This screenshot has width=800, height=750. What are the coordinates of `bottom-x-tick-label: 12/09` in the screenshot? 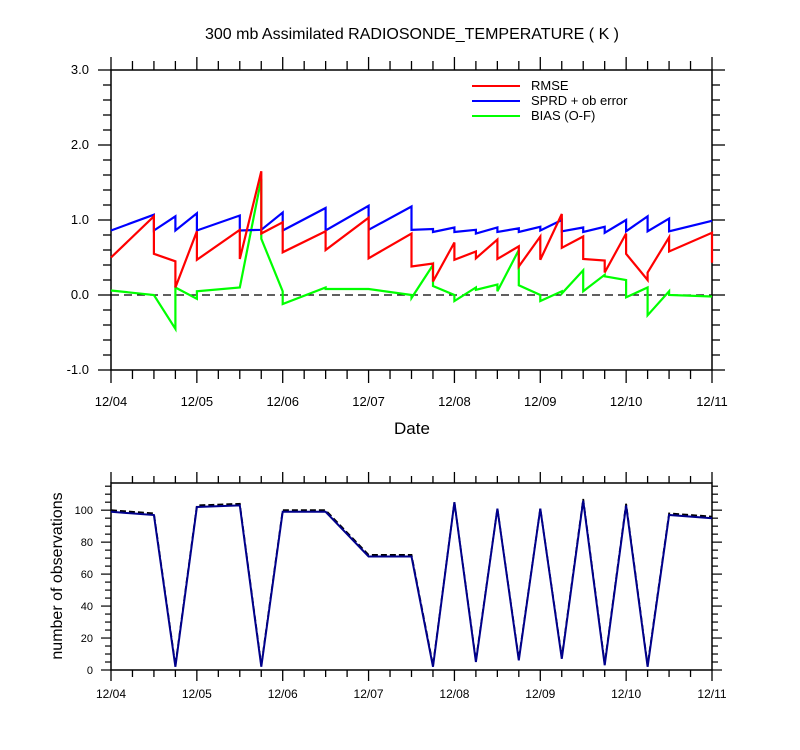 It's located at (540, 694).